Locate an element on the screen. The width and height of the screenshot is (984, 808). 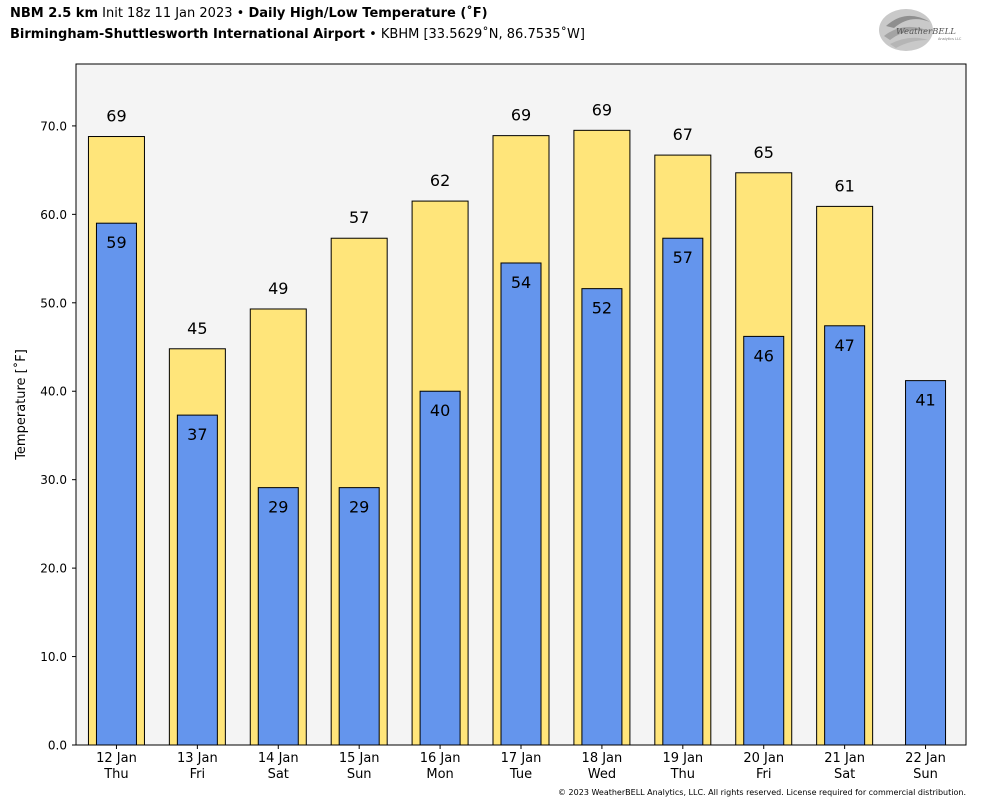
logo-subtext: Analytics LLC is located at coordinates (950, 39).